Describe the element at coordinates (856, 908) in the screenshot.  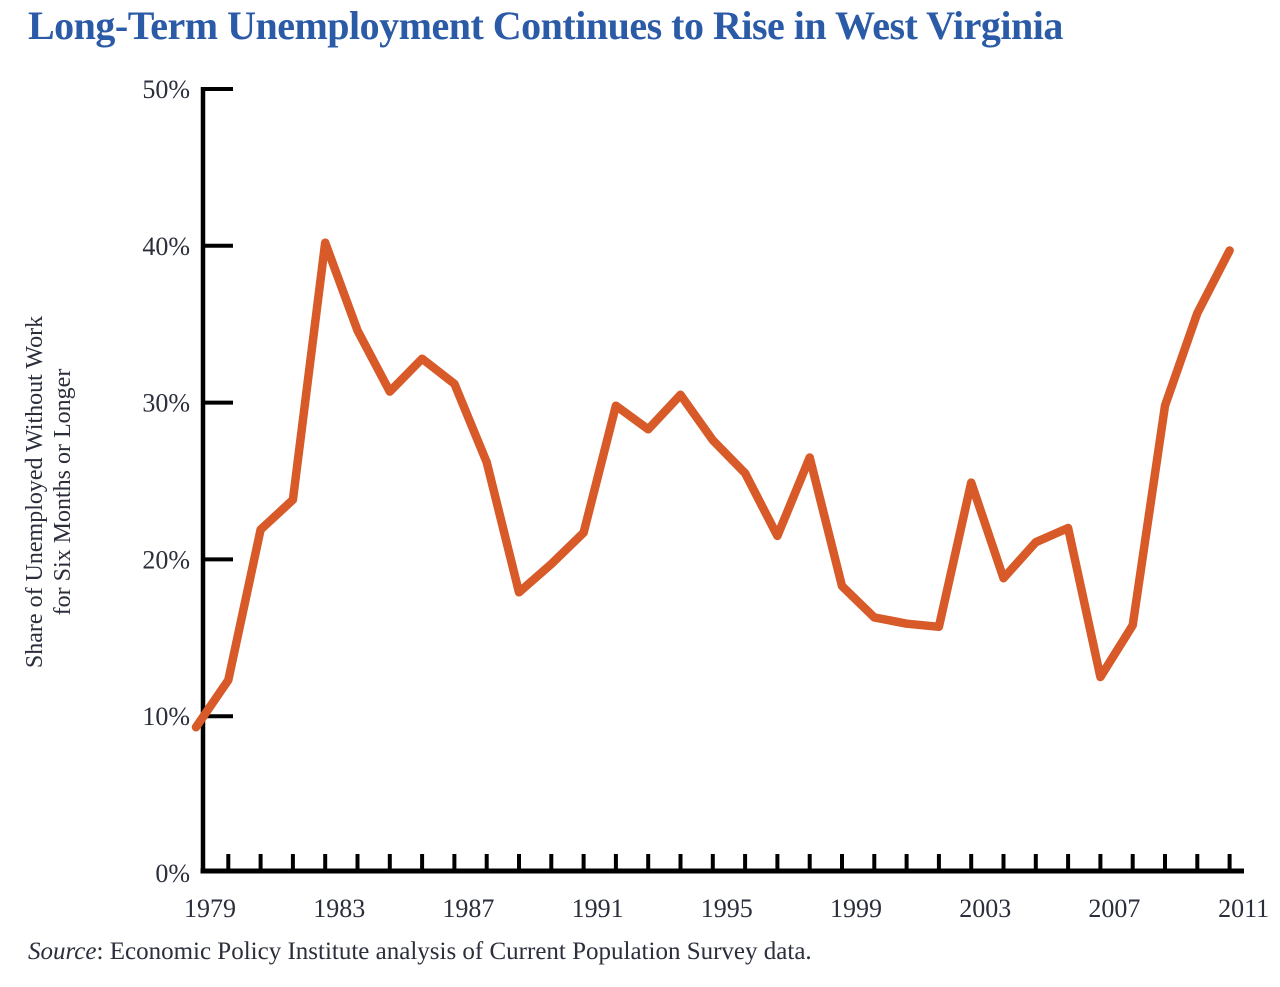
I see `x-tick-label: 1999` at that location.